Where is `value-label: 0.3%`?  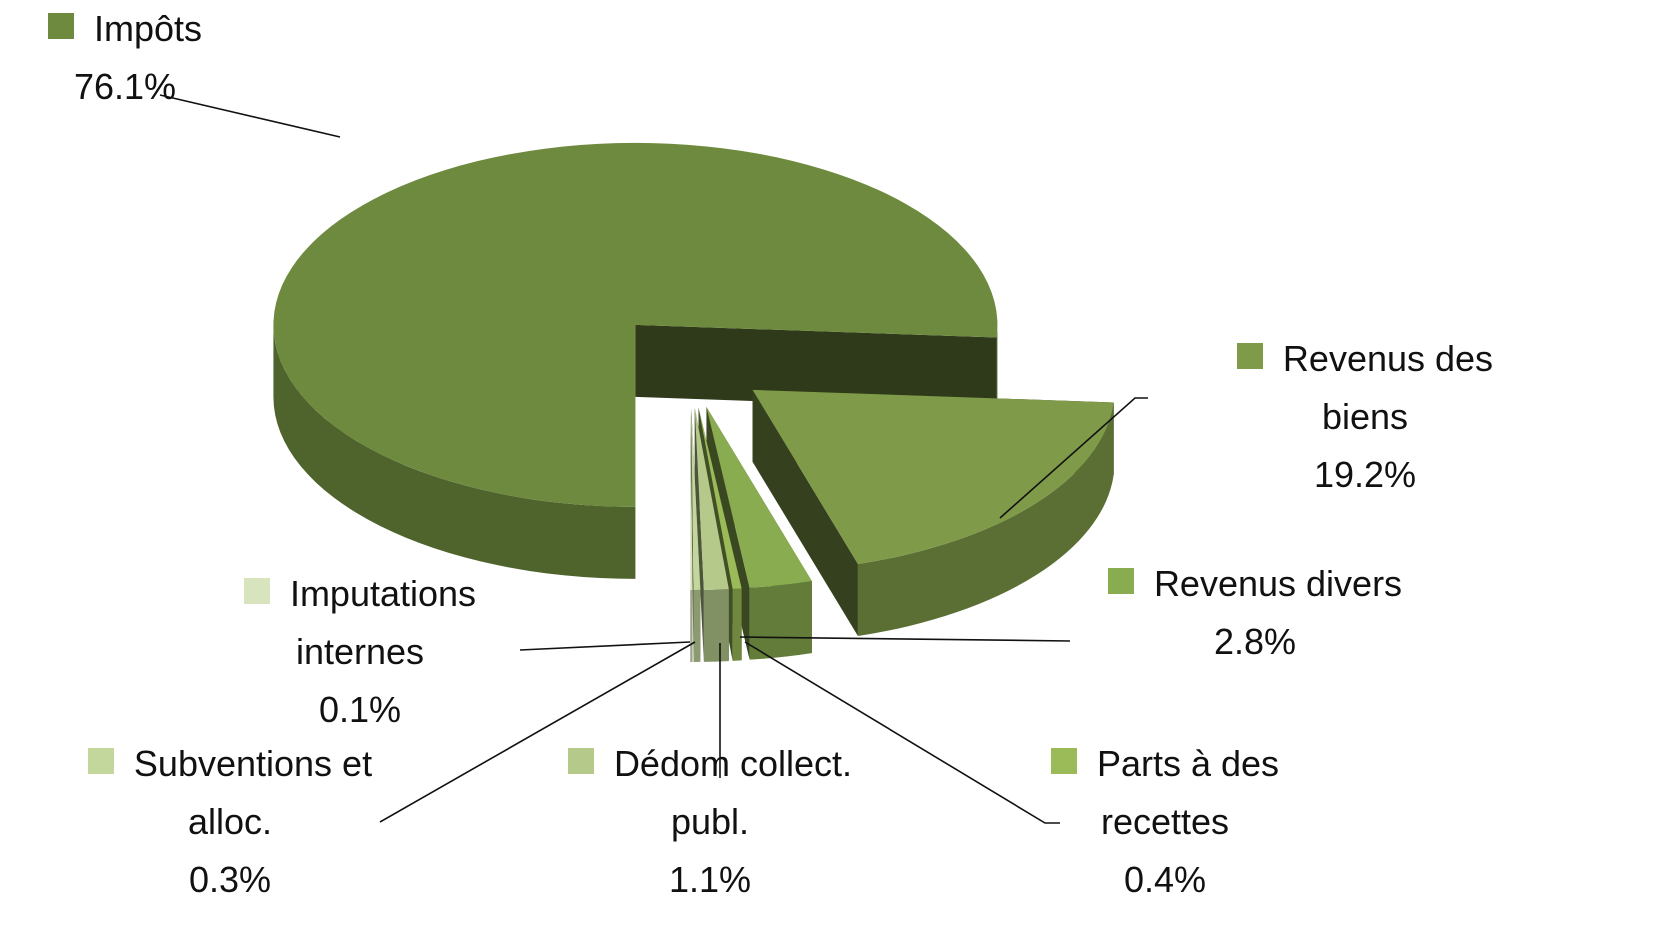
value-label: 0.3% is located at coordinates (230, 879).